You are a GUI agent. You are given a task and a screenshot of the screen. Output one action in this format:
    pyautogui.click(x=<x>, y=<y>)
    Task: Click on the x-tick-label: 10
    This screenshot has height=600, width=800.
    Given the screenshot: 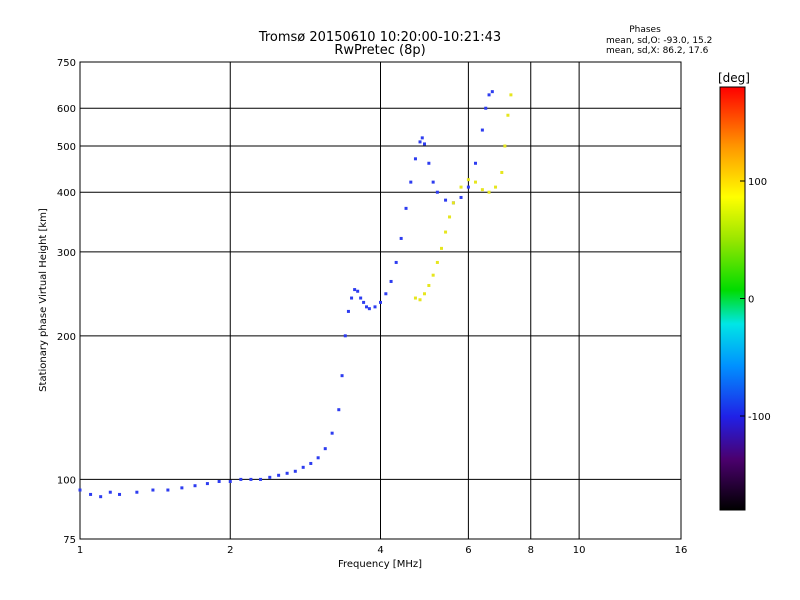 What is the action you would take?
    pyautogui.click(x=579, y=550)
    